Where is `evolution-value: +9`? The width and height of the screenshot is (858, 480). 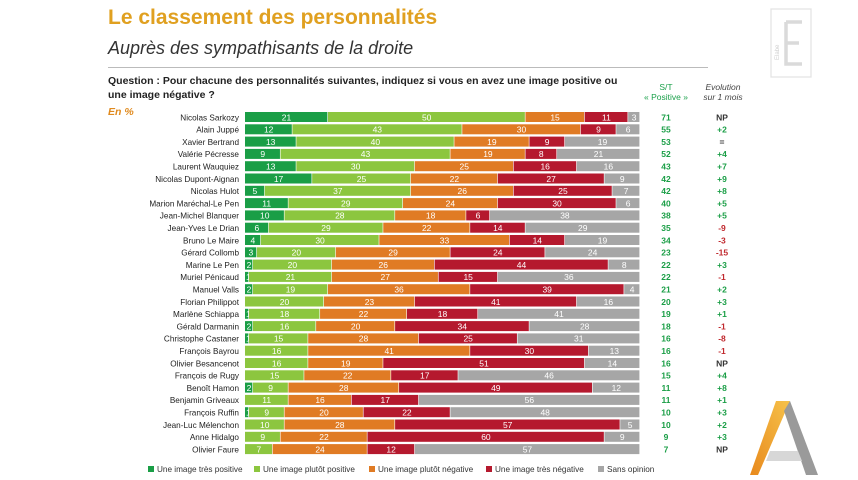
evolution-value: +9 is located at coordinates (722, 179).